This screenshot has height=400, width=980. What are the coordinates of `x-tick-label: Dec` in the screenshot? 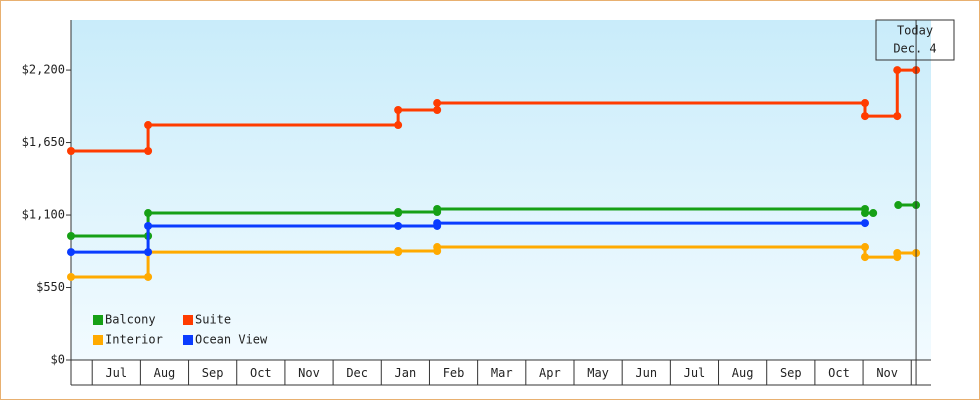 It's located at (357, 373).